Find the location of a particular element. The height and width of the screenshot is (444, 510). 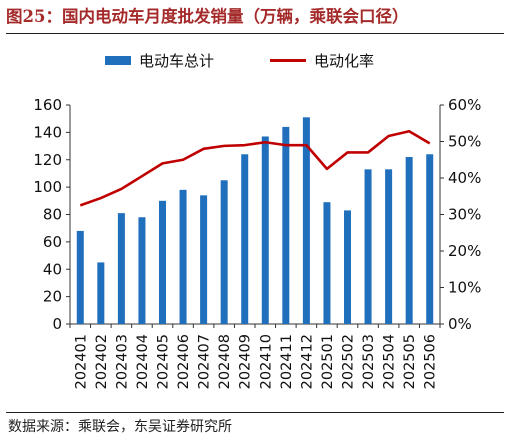

y-right-tick-label: 50% is located at coordinates (464, 142).